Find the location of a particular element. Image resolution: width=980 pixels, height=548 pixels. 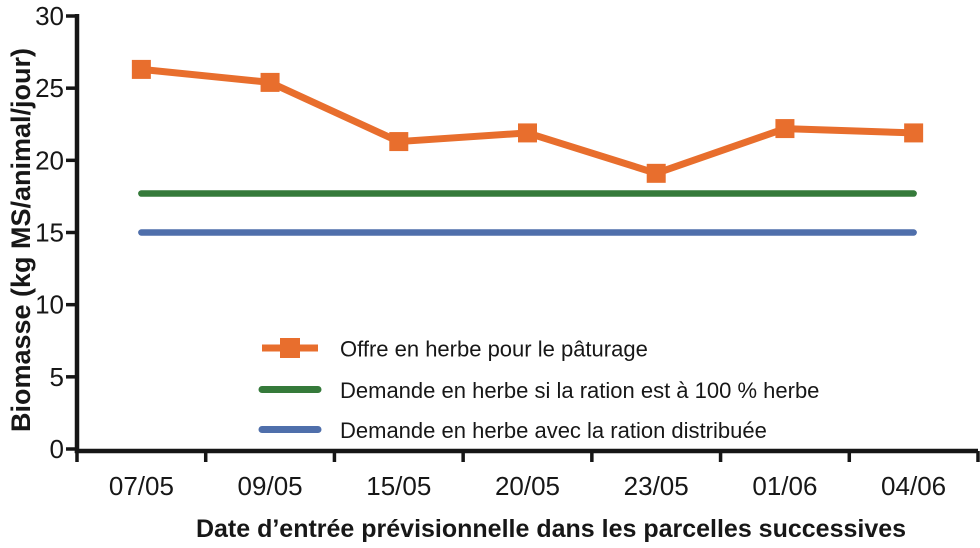

y-tick-label: 10 is located at coordinates (49, 305).